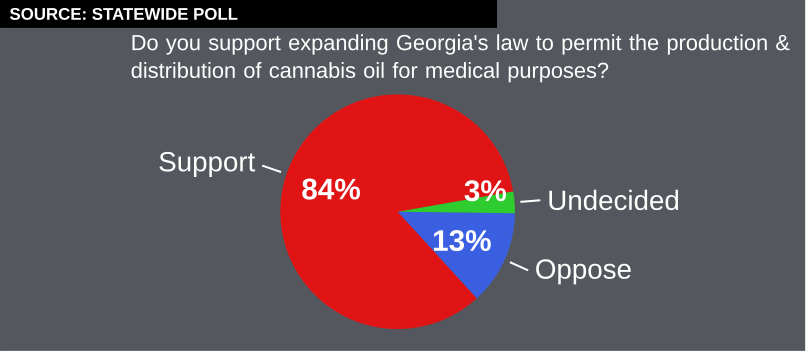 The width and height of the screenshot is (810, 351). Describe the element at coordinates (485, 191) in the screenshot. I see `data-label: 3%` at that location.